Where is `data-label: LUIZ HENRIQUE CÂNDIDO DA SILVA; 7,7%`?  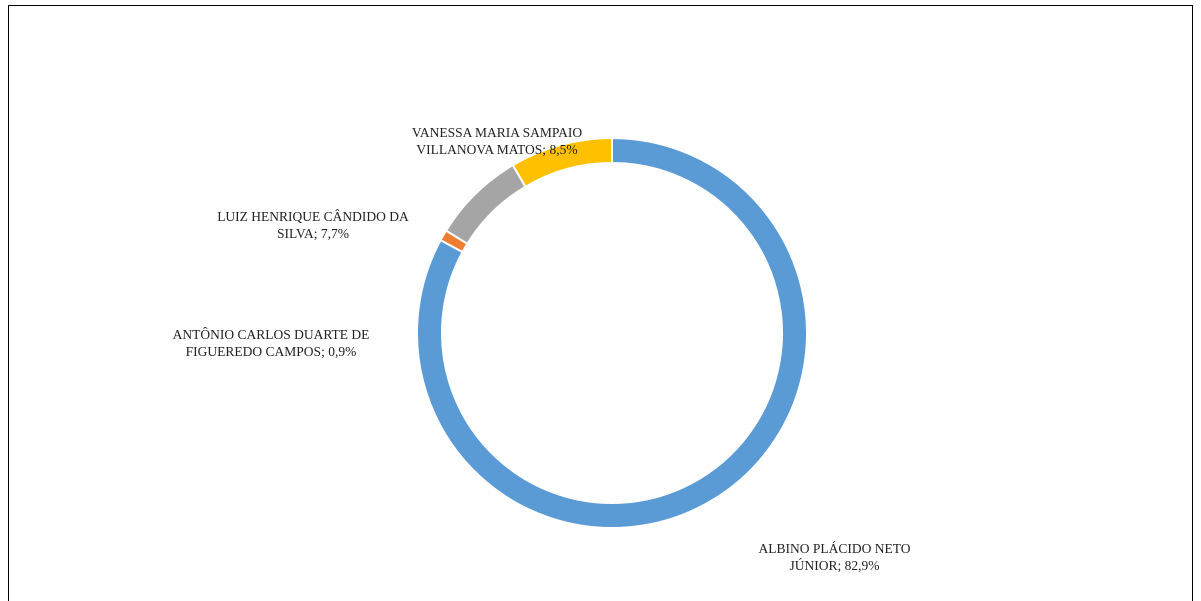 data-label: LUIZ HENRIQUE CÂNDIDO DA SILVA; 7,7% is located at coordinates (313, 225).